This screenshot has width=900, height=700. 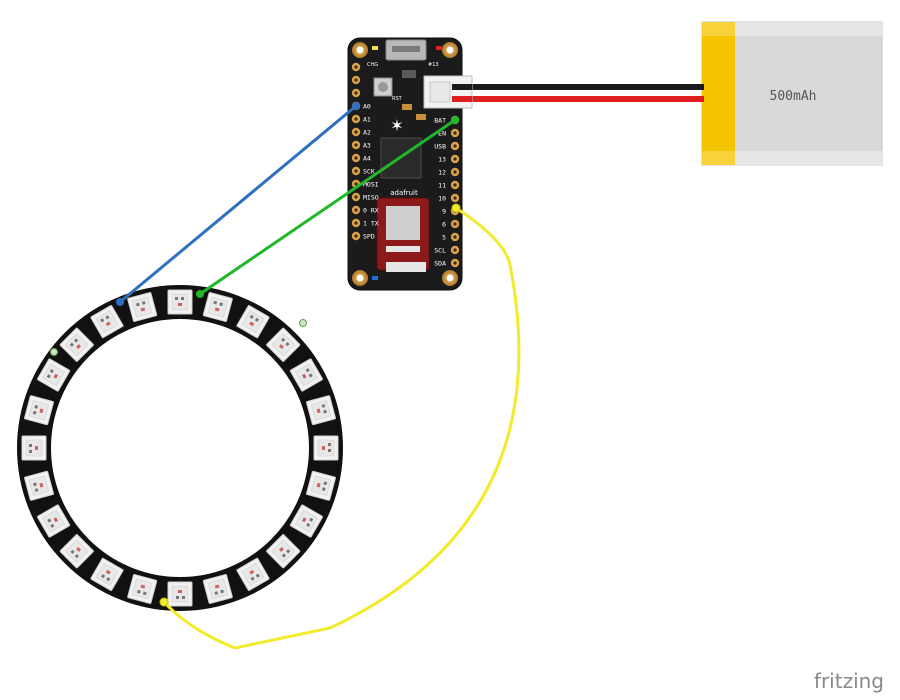 What do you see at coordinates (403, 223) in the screenshot?
I see `radio-shield` at bounding box center [403, 223].